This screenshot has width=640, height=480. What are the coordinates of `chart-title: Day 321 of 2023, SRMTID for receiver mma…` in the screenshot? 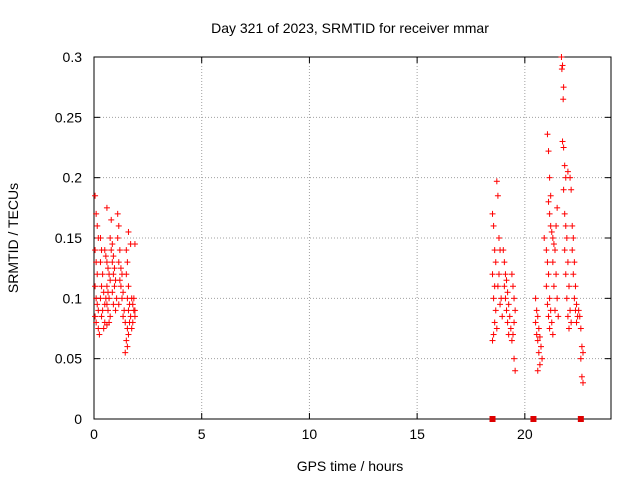 It's located at (350, 28).